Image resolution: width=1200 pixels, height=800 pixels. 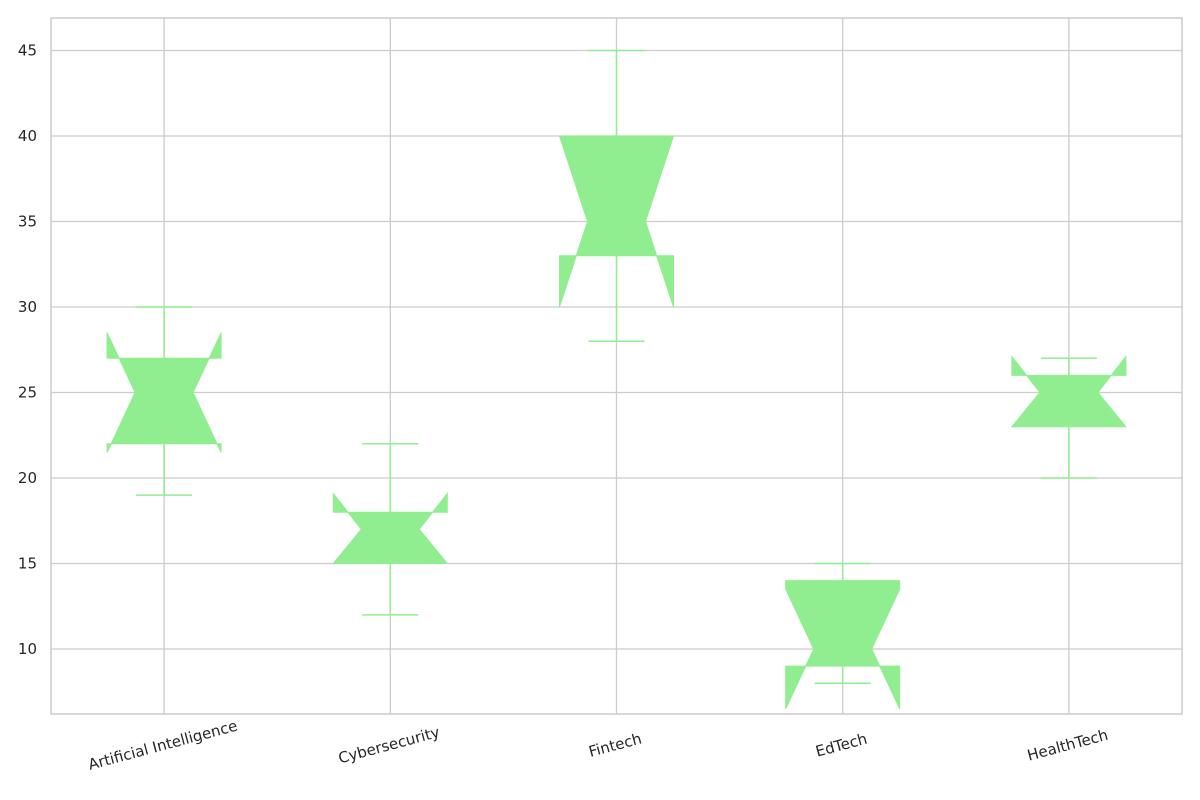 I want to click on y-tick-label: 30, so click(x=27, y=307).